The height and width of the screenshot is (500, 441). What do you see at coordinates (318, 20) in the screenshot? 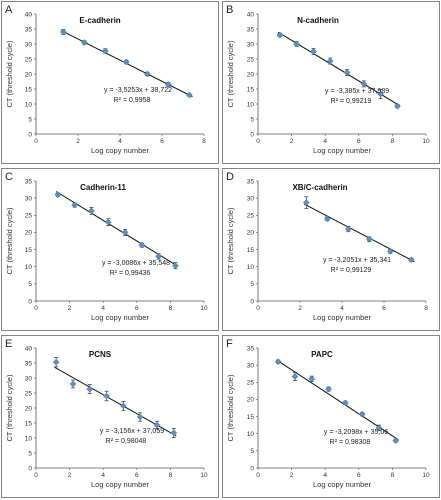
I see `chart-title: N-cadherin` at bounding box center [318, 20].